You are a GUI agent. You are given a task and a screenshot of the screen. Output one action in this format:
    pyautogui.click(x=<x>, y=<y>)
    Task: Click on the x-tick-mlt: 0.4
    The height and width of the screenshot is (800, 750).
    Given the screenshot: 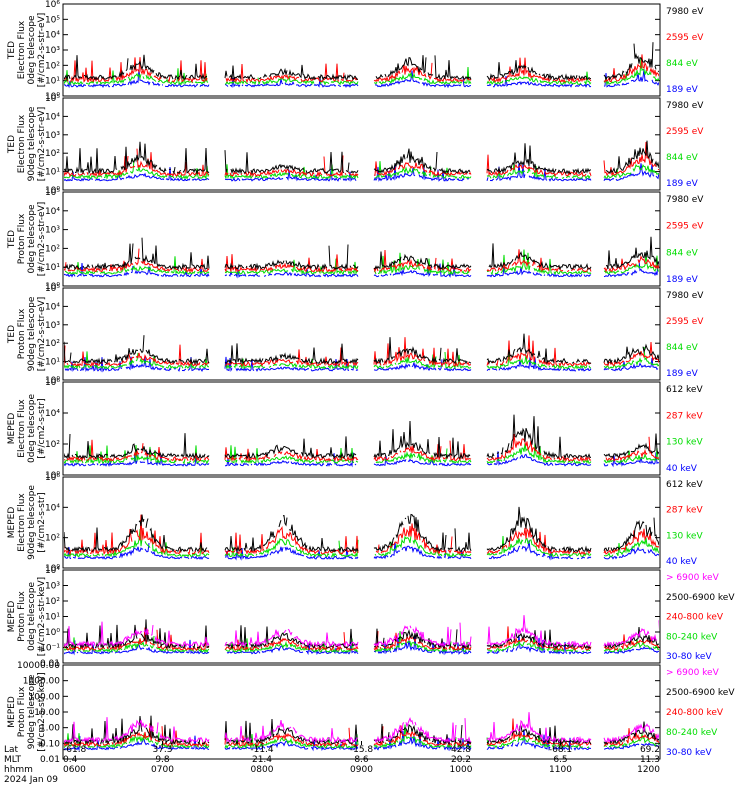 What is the action you would take?
    pyautogui.click(x=70, y=760)
    